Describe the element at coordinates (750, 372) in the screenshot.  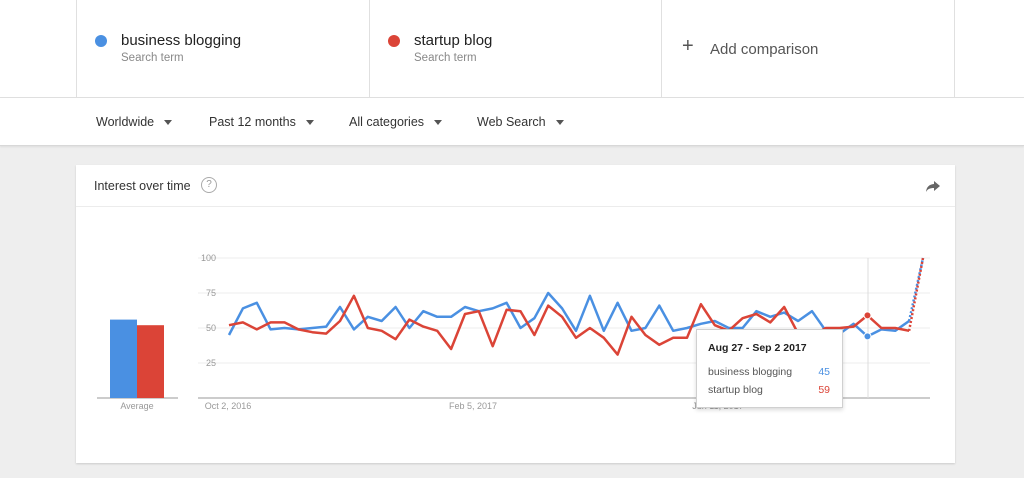
I see `tooltip-series-label: business blogging` at that location.